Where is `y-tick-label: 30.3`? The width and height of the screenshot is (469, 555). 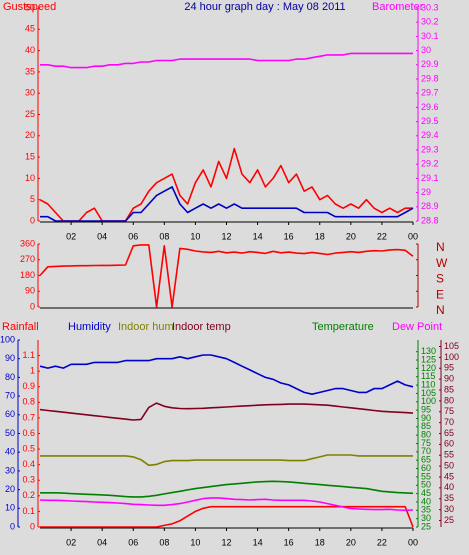
y-tick-label: 30.3 is located at coordinates (430, 7).